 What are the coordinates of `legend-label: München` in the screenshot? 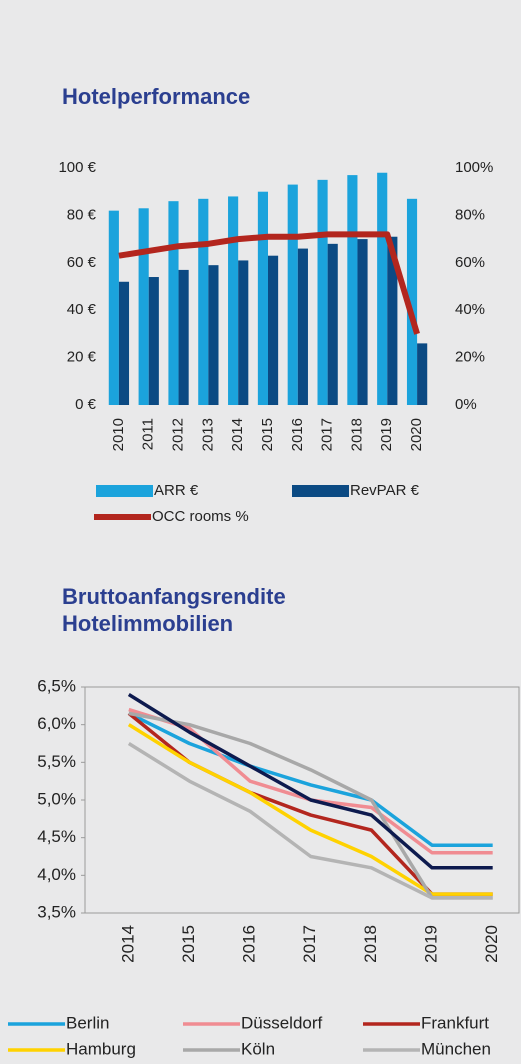 It's located at (456, 1048).